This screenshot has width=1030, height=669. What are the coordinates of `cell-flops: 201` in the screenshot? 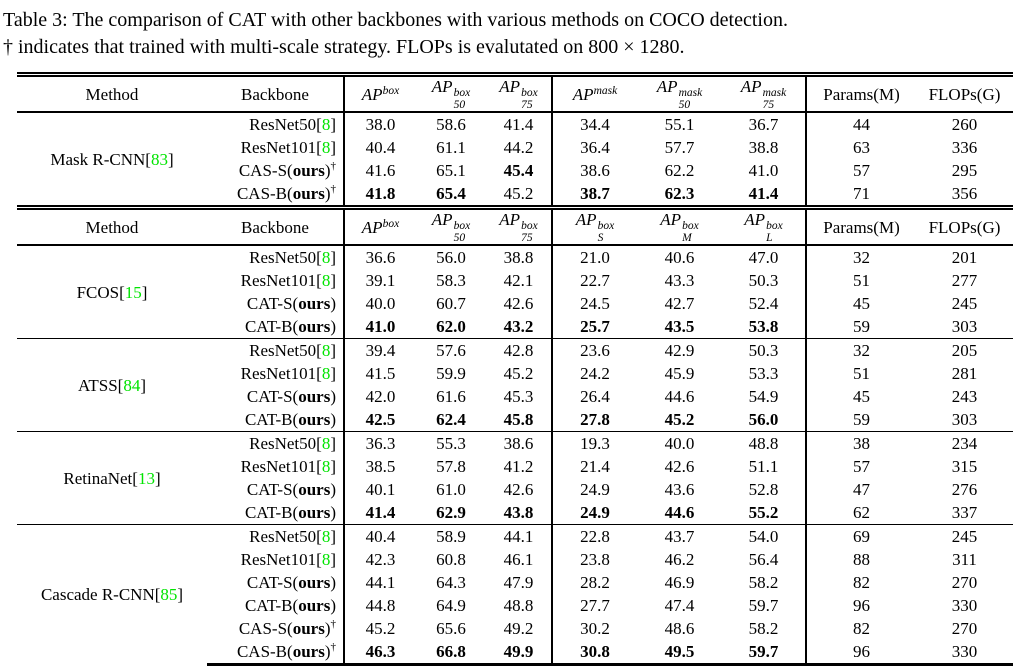 It's located at (964, 258).